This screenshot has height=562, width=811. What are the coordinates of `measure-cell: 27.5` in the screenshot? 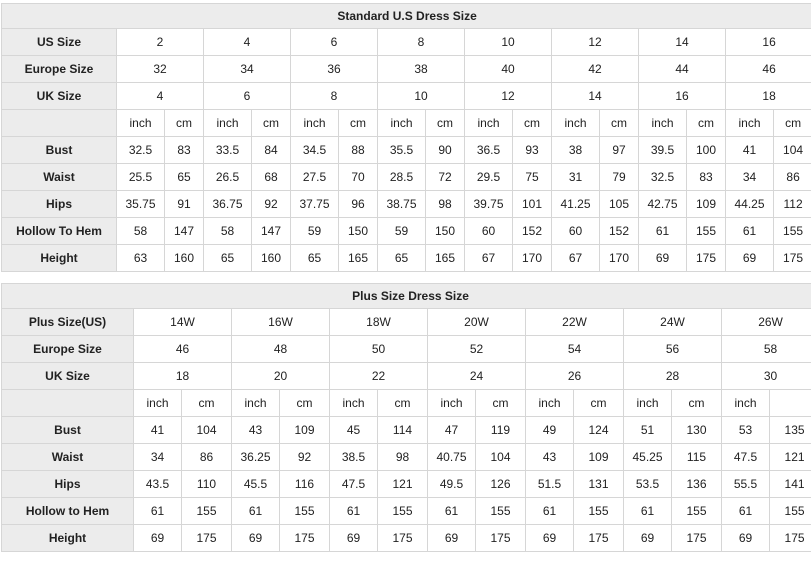 It's located at (314, 177).